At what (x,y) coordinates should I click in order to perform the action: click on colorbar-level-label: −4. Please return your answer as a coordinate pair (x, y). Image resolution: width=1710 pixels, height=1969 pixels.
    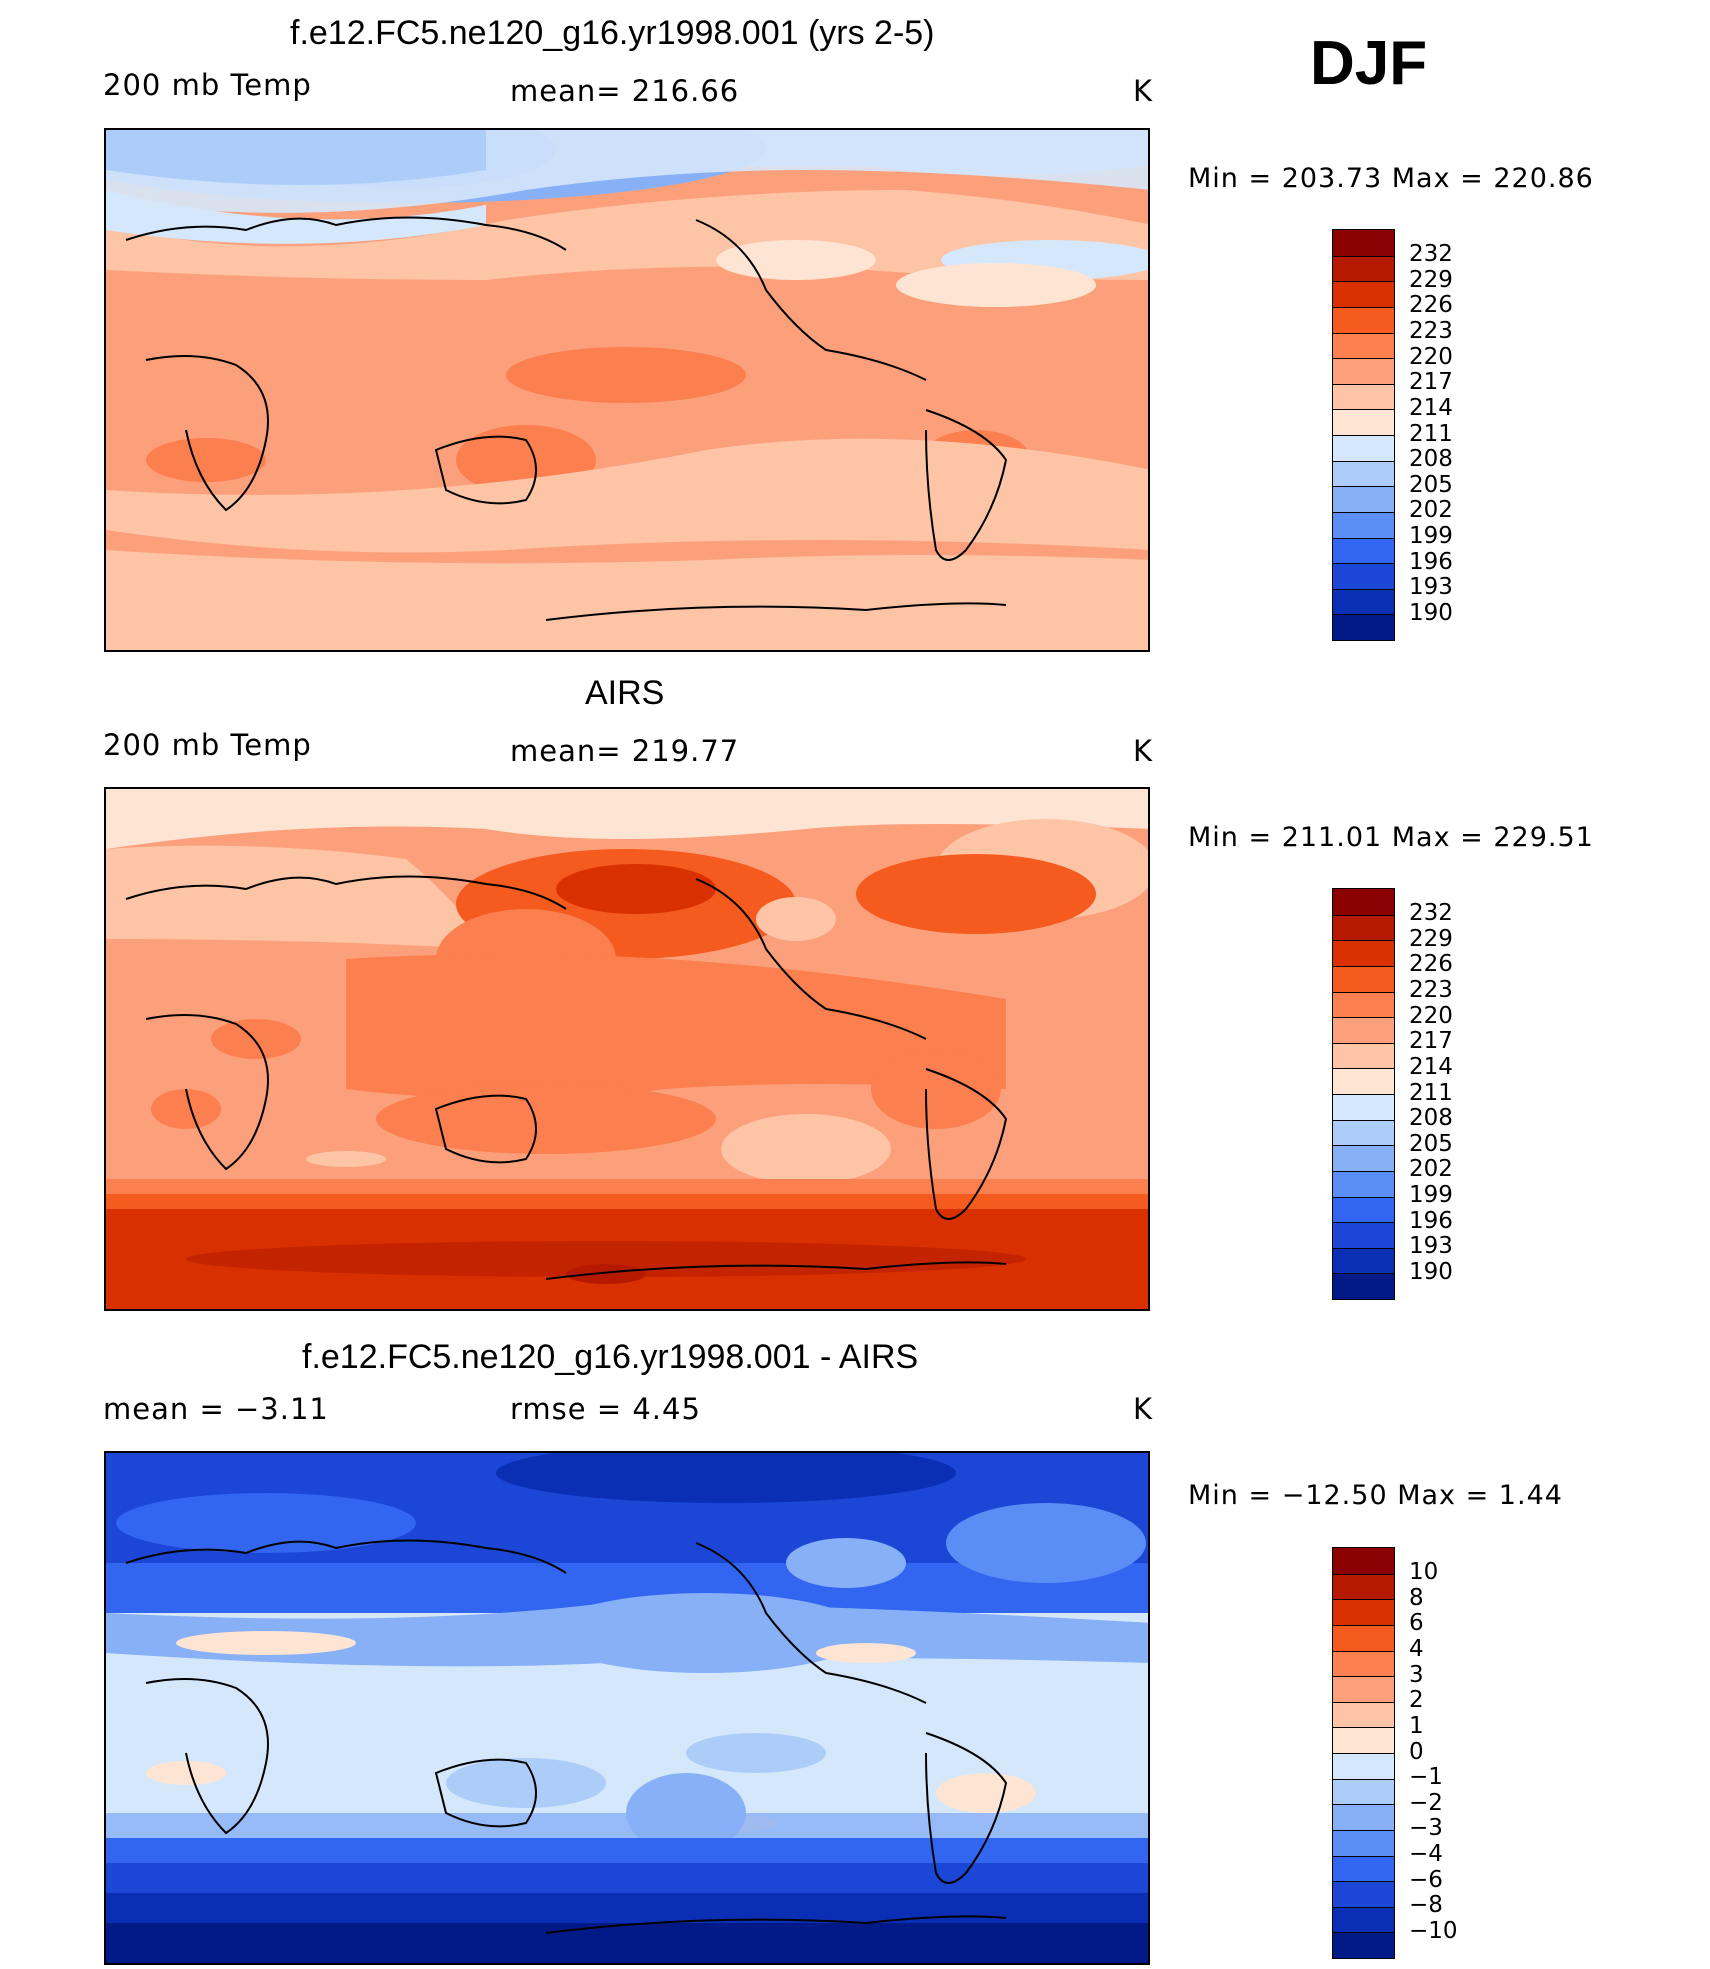
    Looking at the image, I should click on (1426, 1854).